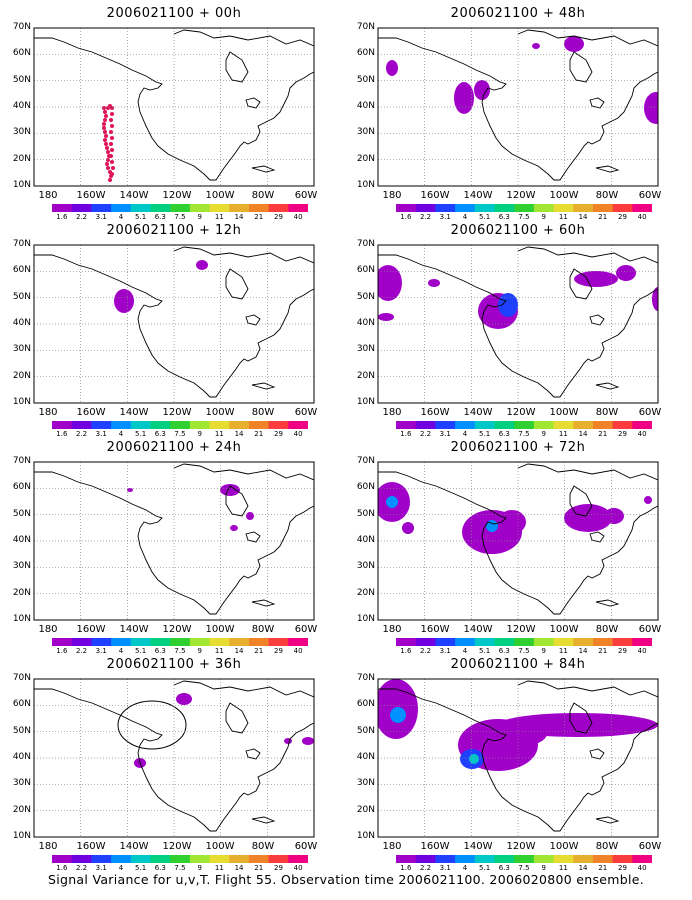  What do you see at coordinates (174, 230) in the screenshot?
I see `panel-title: 2006021100 + 12h` at bounding box center [174, 230].